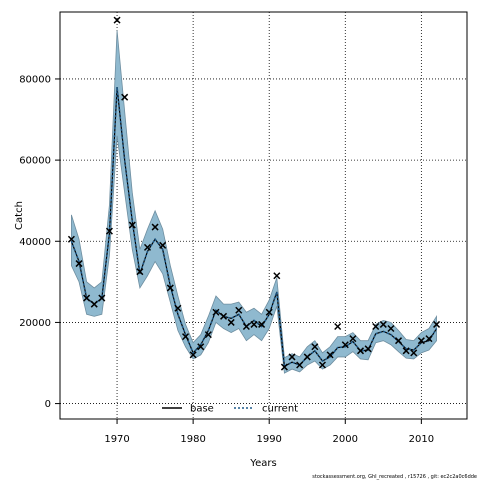 This screenshot has height=480, width=480. What do you see at coordinates (192, 439) in the screenshot?
I see `x-tick-label: 1980` at bounding box center [192, 439].